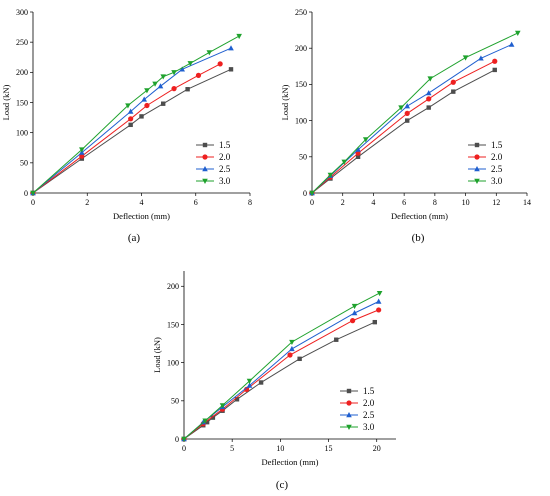  Describe the element at coordinates (343, 202) in the screenshot. I see `x-tick-label: 2` at that location.